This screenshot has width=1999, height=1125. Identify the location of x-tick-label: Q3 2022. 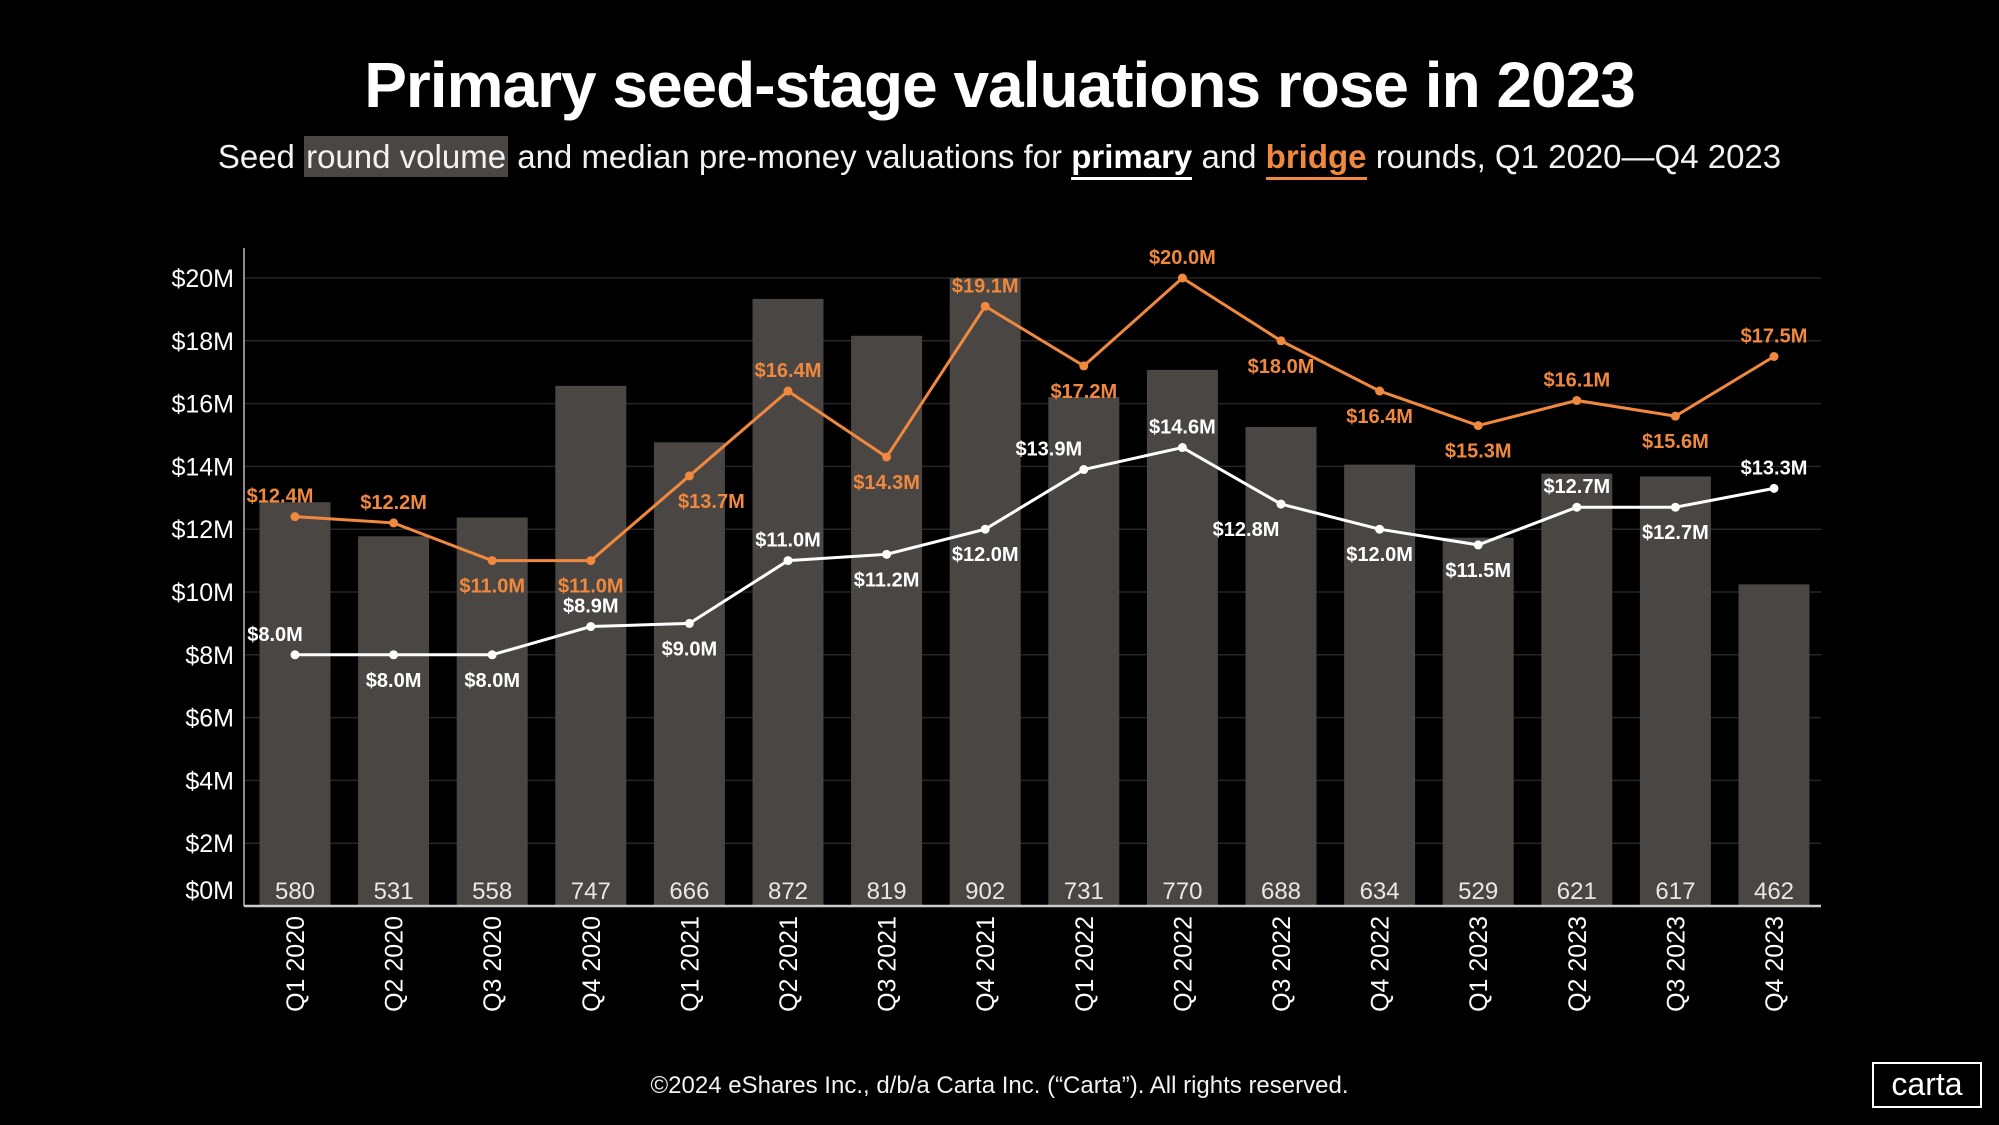
(1282, 964).